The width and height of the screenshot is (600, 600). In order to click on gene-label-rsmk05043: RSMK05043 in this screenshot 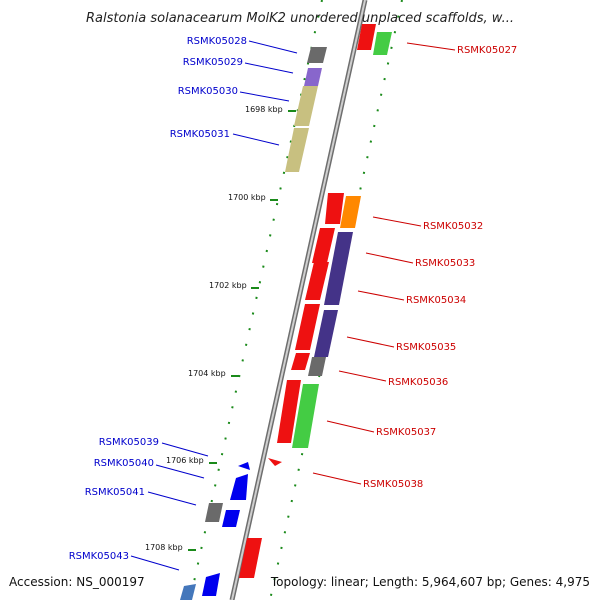, I will do `click(99, 556)`.